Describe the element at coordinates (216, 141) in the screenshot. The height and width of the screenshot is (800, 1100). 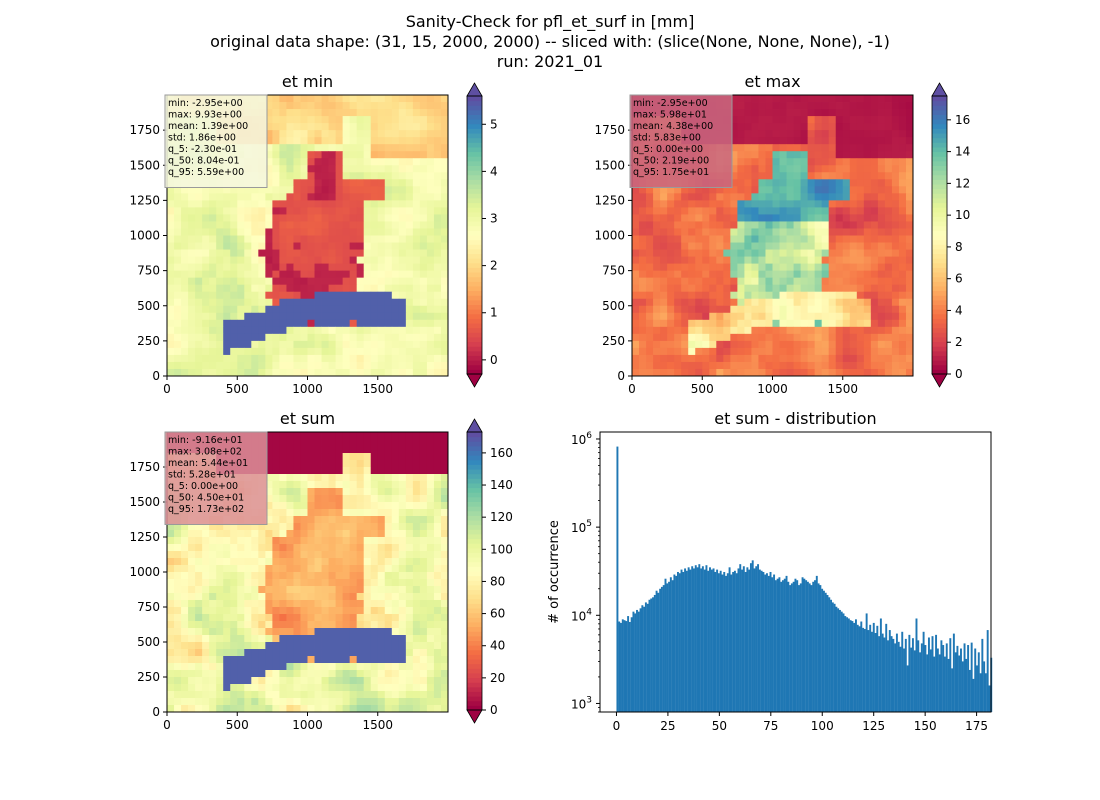
I see `stats-box` at that location.